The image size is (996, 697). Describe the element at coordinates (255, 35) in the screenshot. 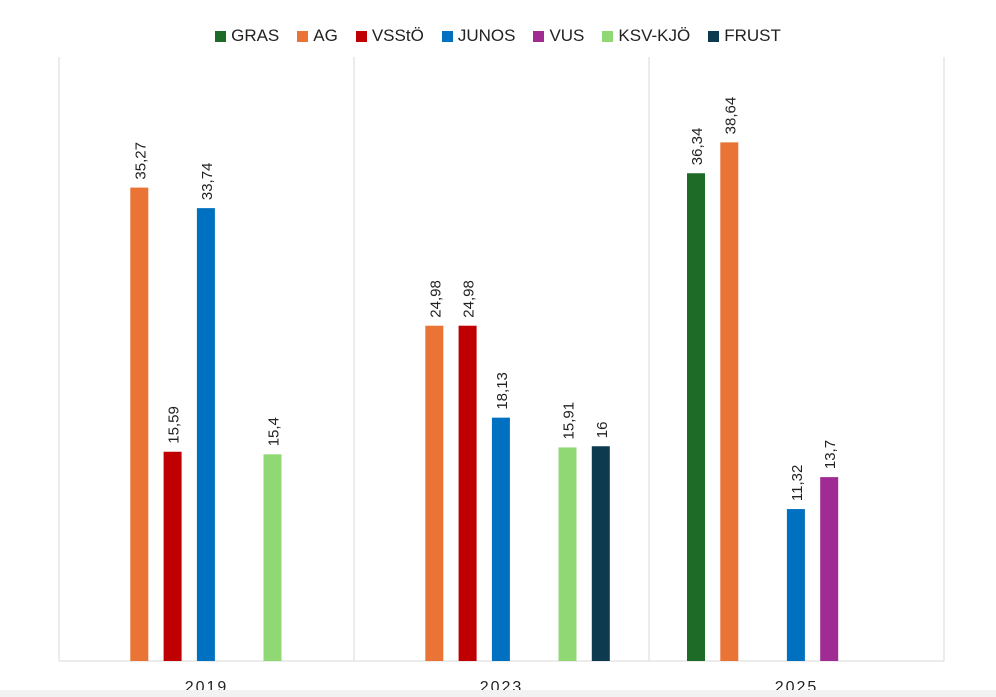

I see `legend-label: GRAS` at that location.